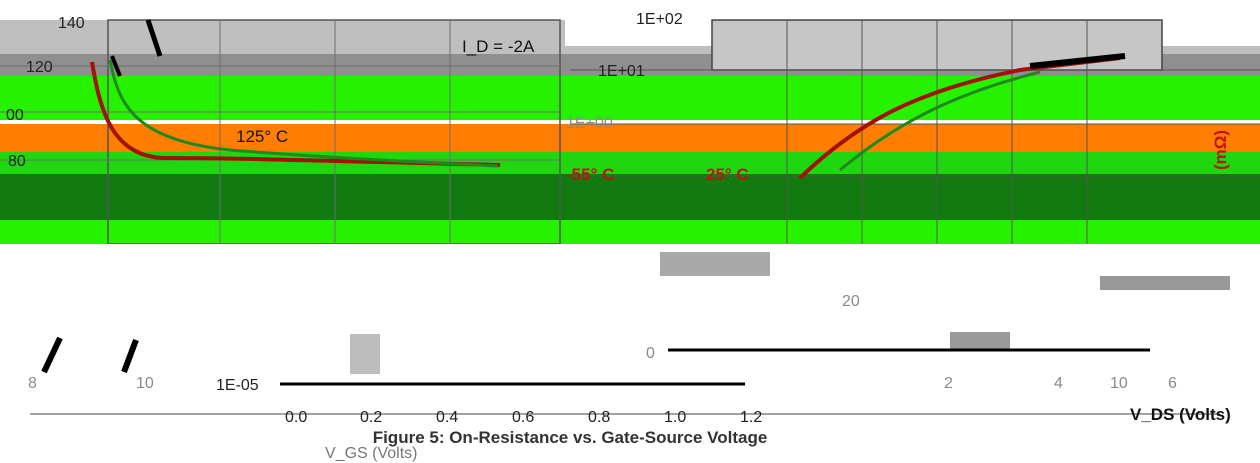 Image resolution: width=1260 pixels, height=463 pixels. I want to click on third-x-tick-4: 4, so click(1058, 383).